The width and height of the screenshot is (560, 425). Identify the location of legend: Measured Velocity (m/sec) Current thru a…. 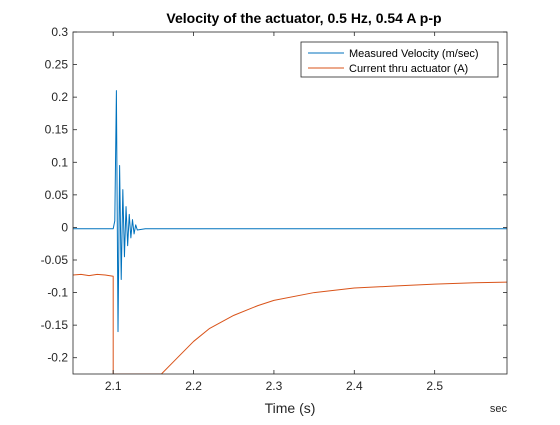
(399, 59).